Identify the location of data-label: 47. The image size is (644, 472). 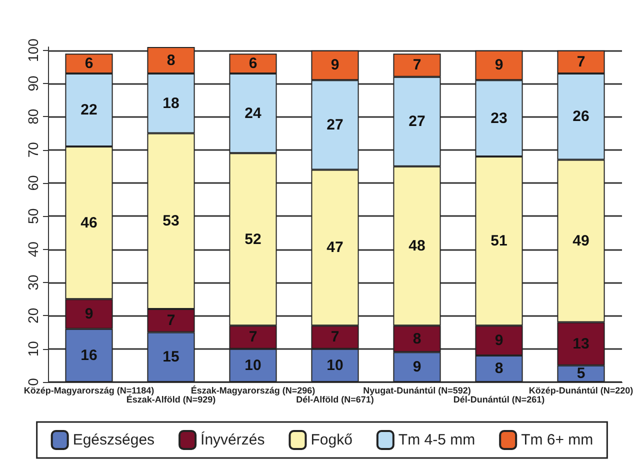
(335, 247).